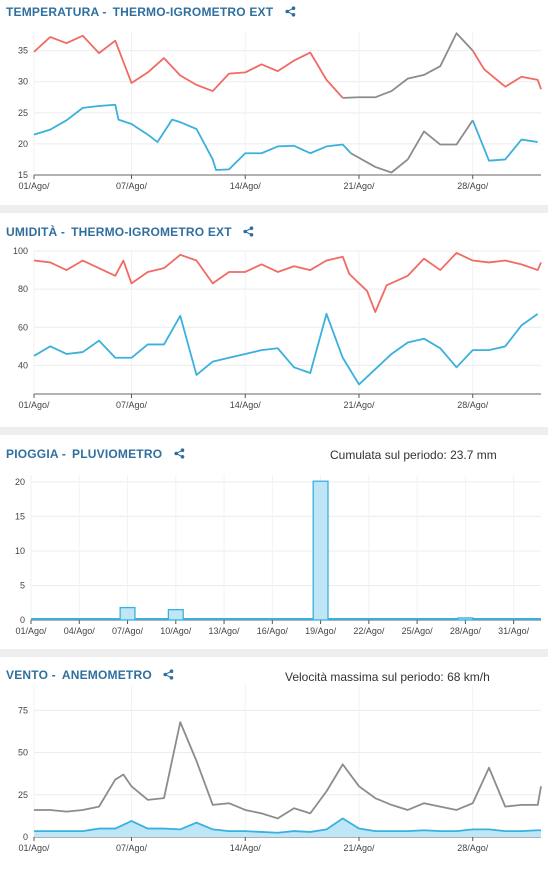 This screenshot has width=548, height=881. What do you see at coordinates (36, 454) in the screenshot?
I see `rain-metric-label: PIOGGIA -` at bounding box center [36, 454].